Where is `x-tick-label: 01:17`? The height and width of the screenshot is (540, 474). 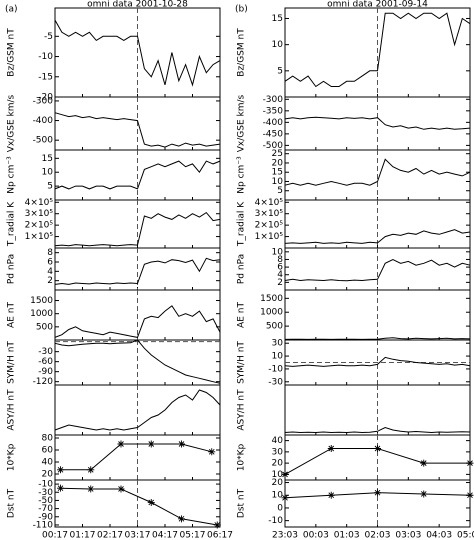 x-tick-label: 01:17 is located at coordinates (83, 535).